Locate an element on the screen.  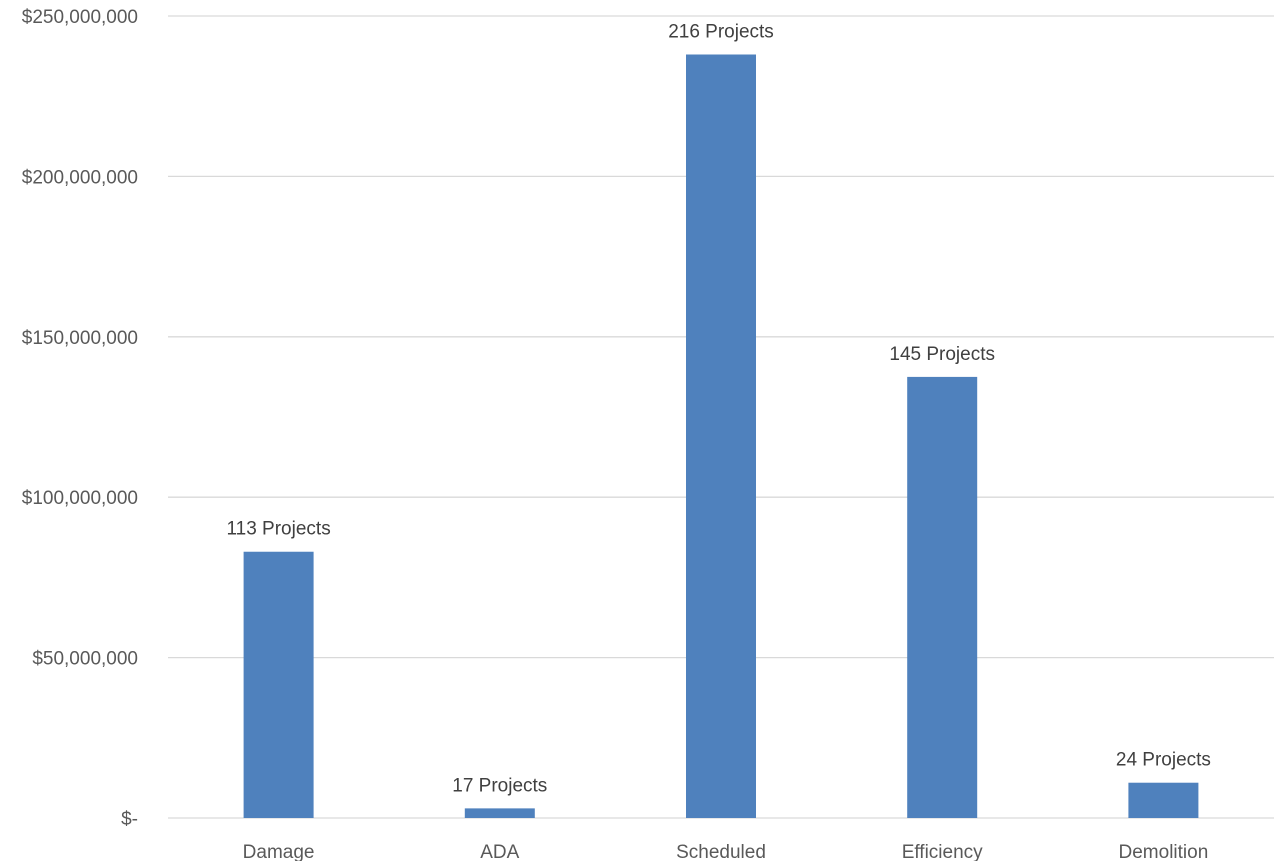
x-axis-category-labels: Damage ADA Scheduled Efficiency Demolition is located at coordinates (726, 851).